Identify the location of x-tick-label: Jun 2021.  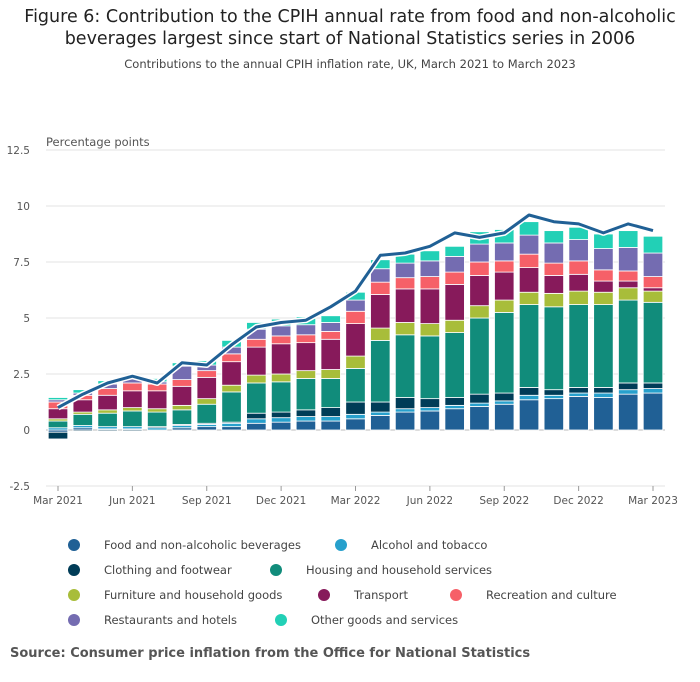
(131, 501).